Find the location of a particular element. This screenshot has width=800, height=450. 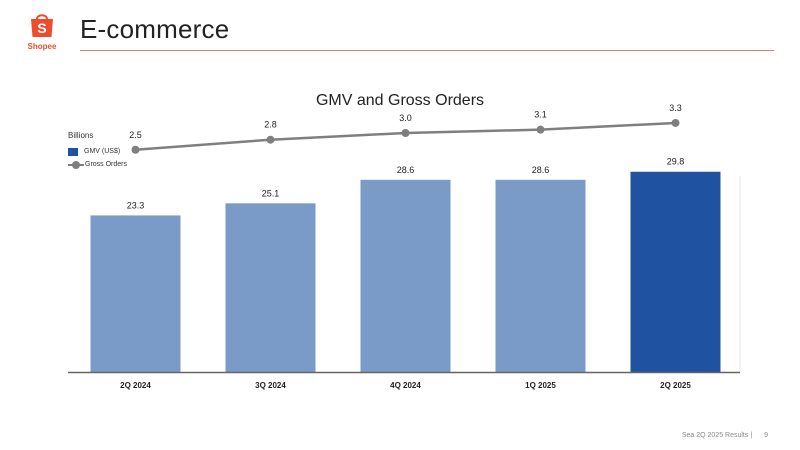

title-divider is located at coordinates (427, 50).